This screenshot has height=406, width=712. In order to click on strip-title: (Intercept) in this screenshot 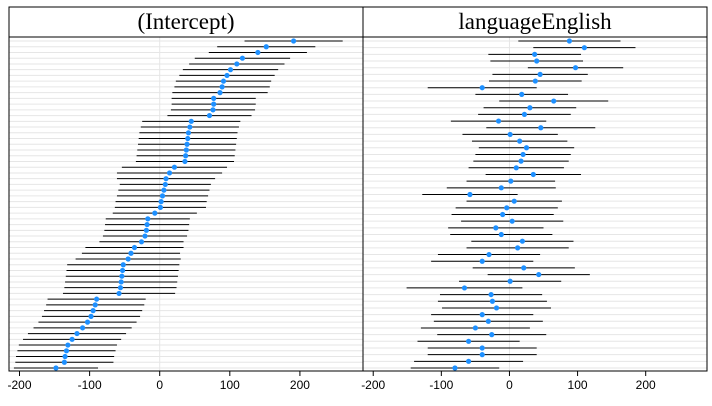, I will do `click(185, 21)`.